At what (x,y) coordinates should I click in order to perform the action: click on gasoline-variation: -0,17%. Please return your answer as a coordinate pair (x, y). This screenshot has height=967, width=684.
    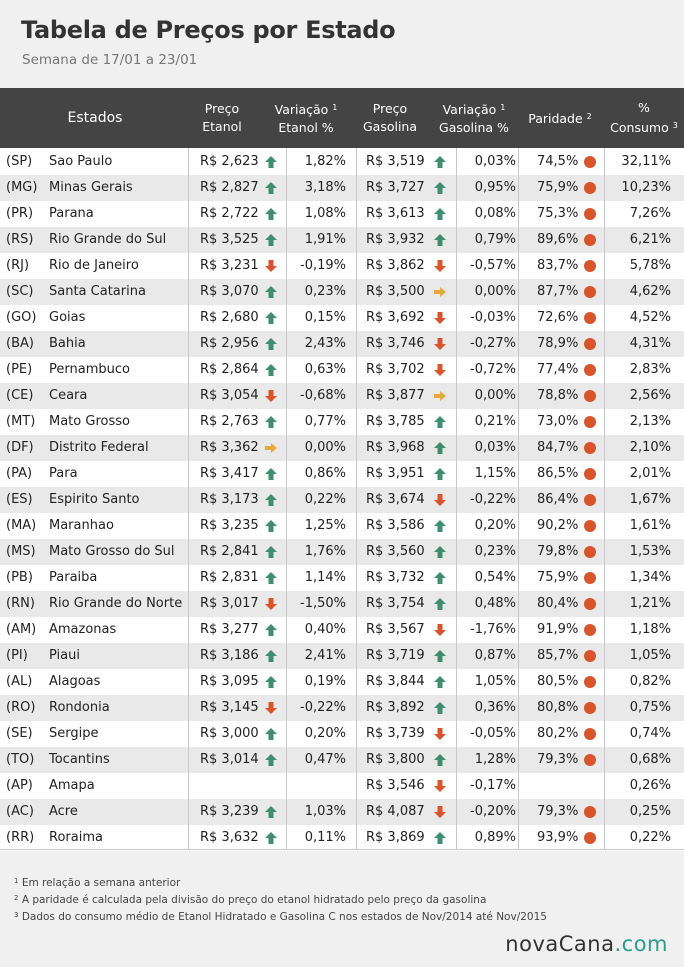
    Looking at the image, I should click on (493, 785).